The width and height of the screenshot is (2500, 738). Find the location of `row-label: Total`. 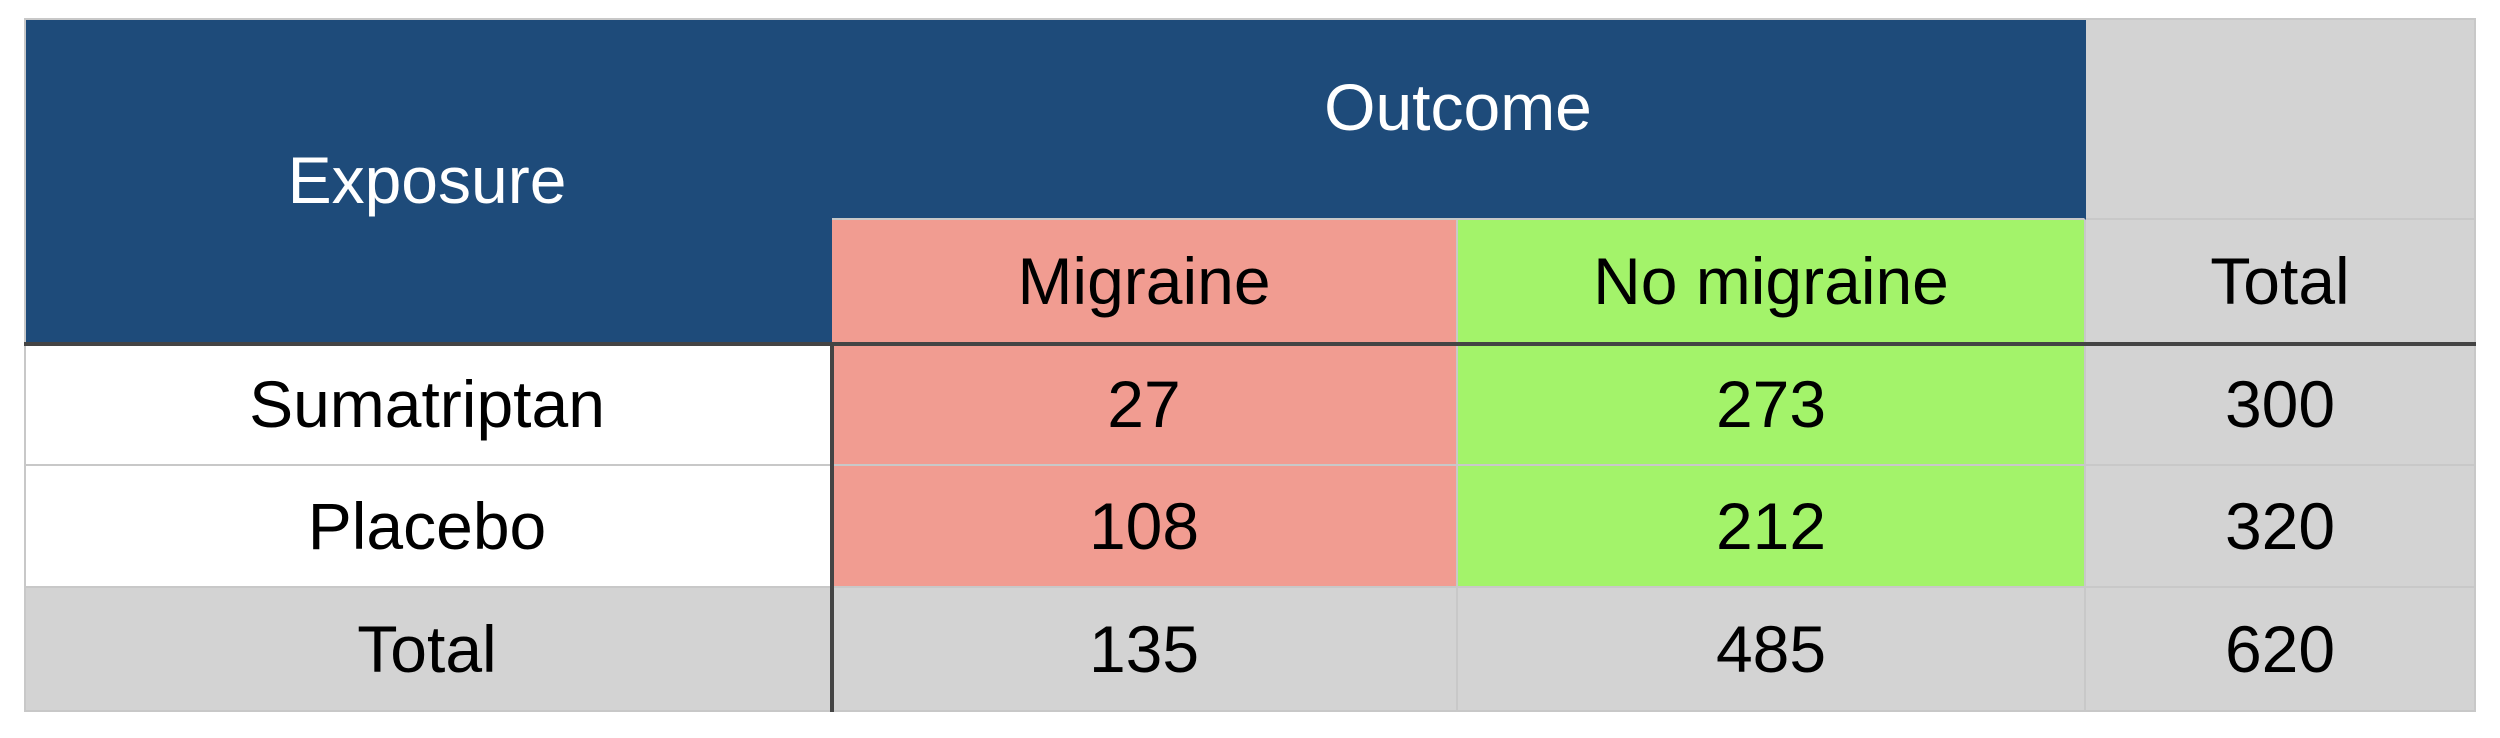

row-label: Total is located at coordinates (427, 649).